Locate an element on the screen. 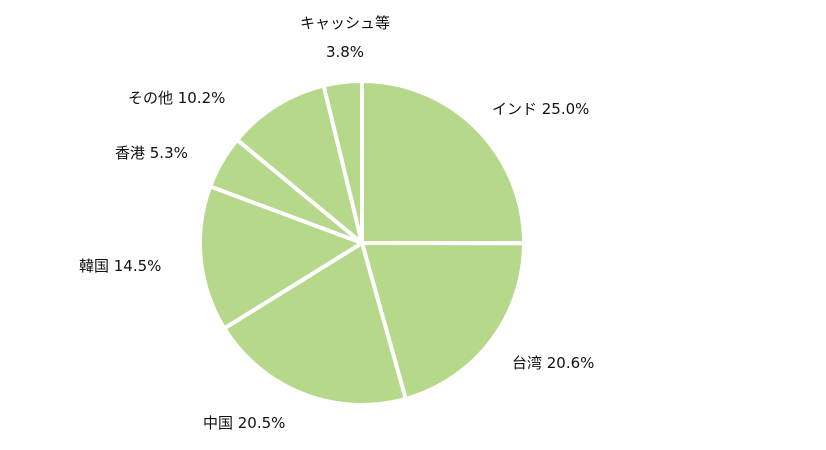 The width and height of the screenshot is (826, 450). label-cash-line1: キャッシュ等 is located at coordinates (345, 23).